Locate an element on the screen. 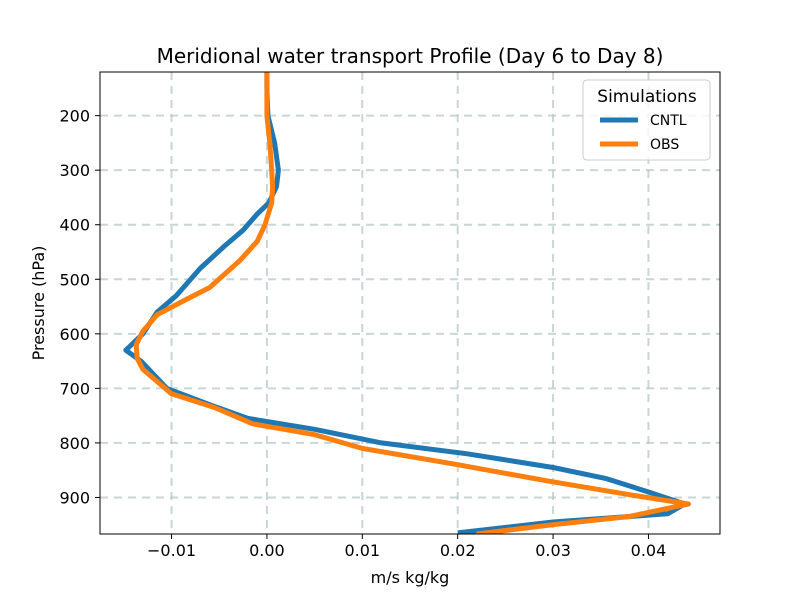 This screenshot has height=600, width=800. y-tick-label: 500 is located at coordinates (74, 279).